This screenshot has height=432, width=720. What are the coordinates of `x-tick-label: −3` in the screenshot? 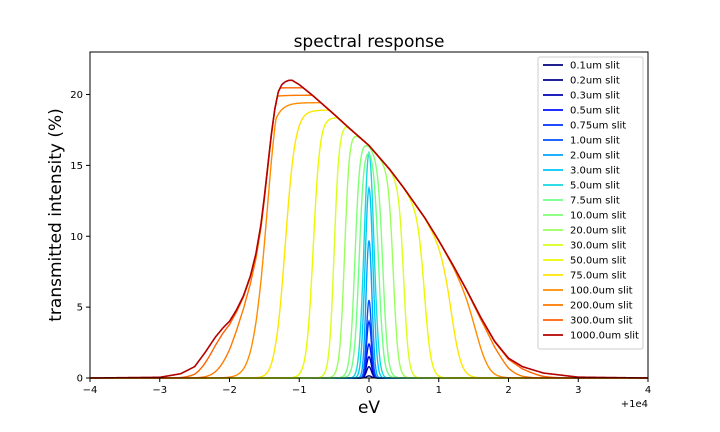 It's located at (159, 390).